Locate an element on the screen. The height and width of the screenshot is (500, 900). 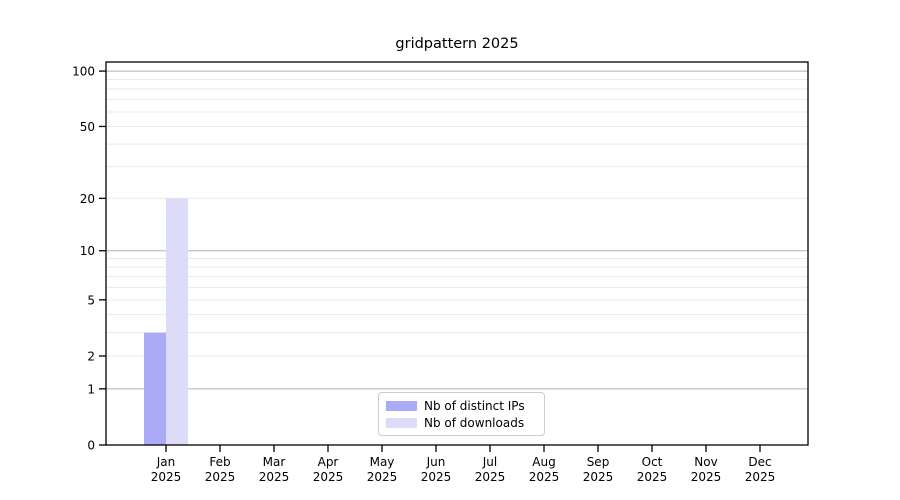
bar-nb-of-downloads-jan-2025 is located at coordinates (177, 321).